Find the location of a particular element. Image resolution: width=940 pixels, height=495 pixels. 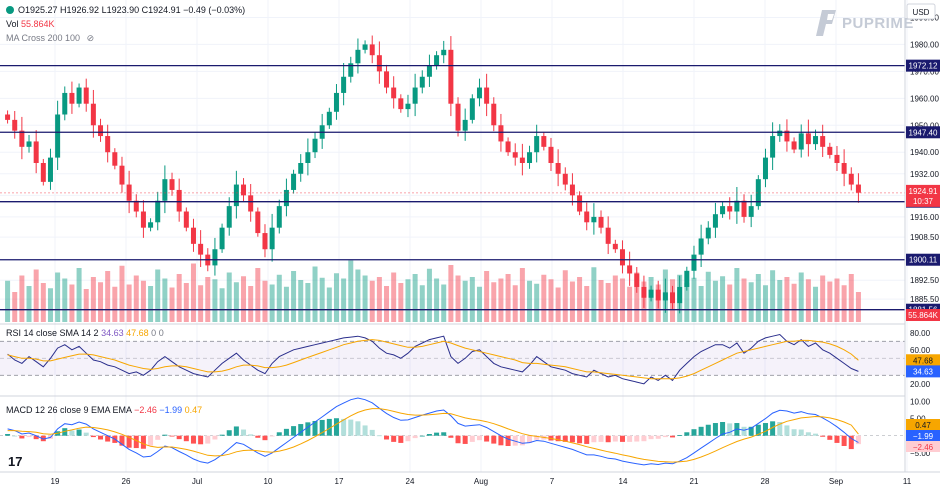

volume-value: 55.864K is located at coordinates (38, 24).